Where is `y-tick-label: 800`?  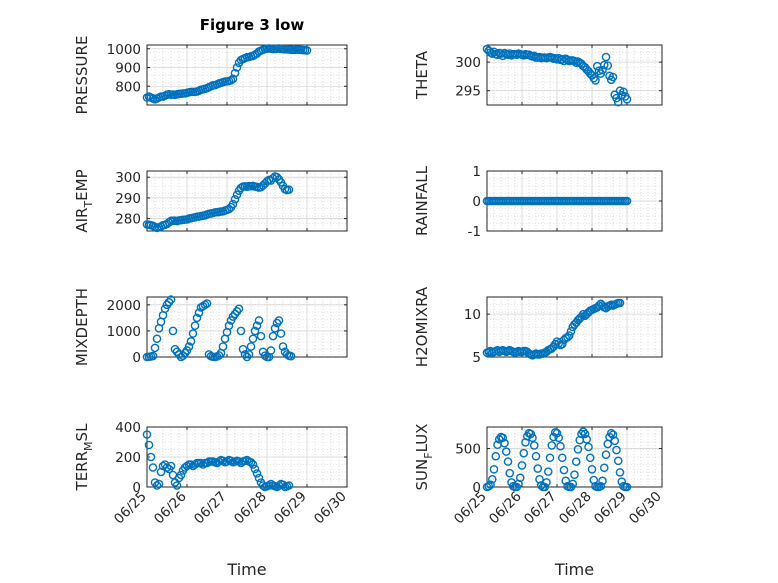 y-tick-label: 800 is located at coordinates (128, 87).